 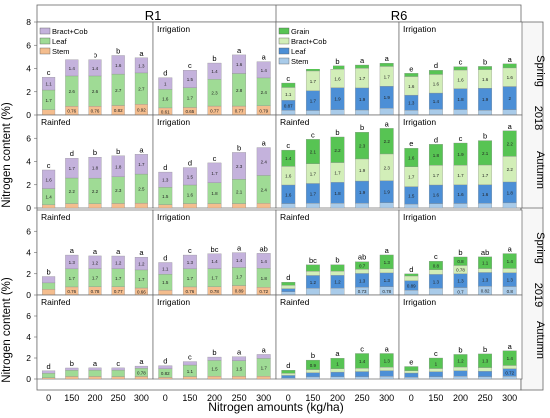 I want to click on bar-value-label: 0.8, so click(x=510, y=291).